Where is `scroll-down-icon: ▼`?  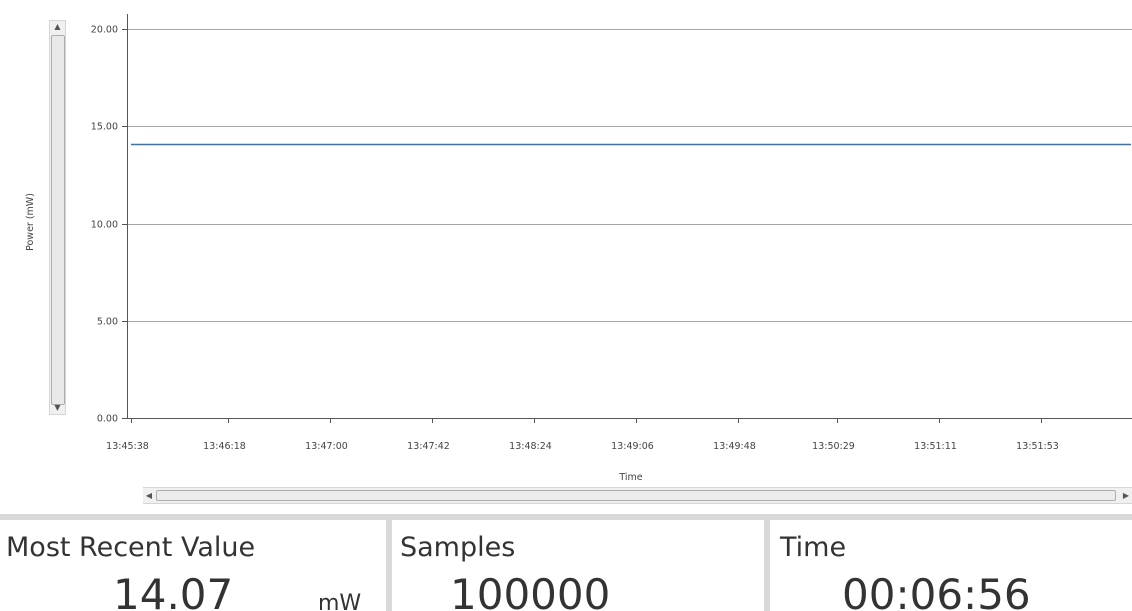 scroll-down-icon: ▼ is located at coordinates (57, 407).